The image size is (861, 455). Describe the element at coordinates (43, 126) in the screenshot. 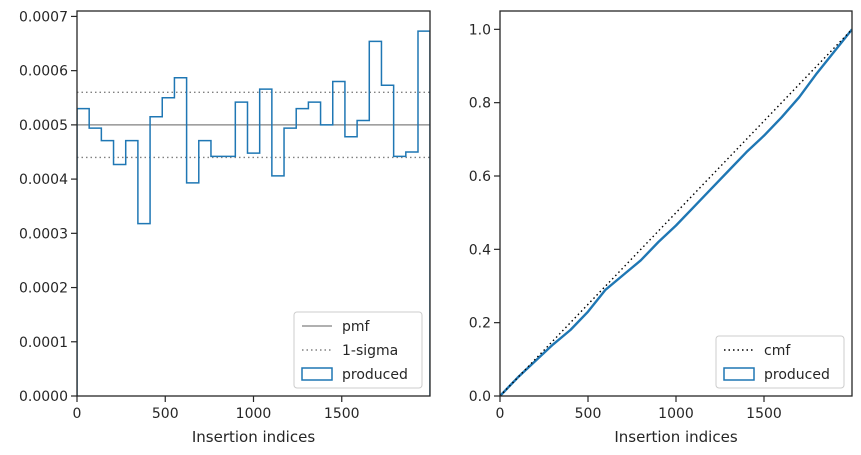

I see `y-tick-label: 0.0005` at that location.